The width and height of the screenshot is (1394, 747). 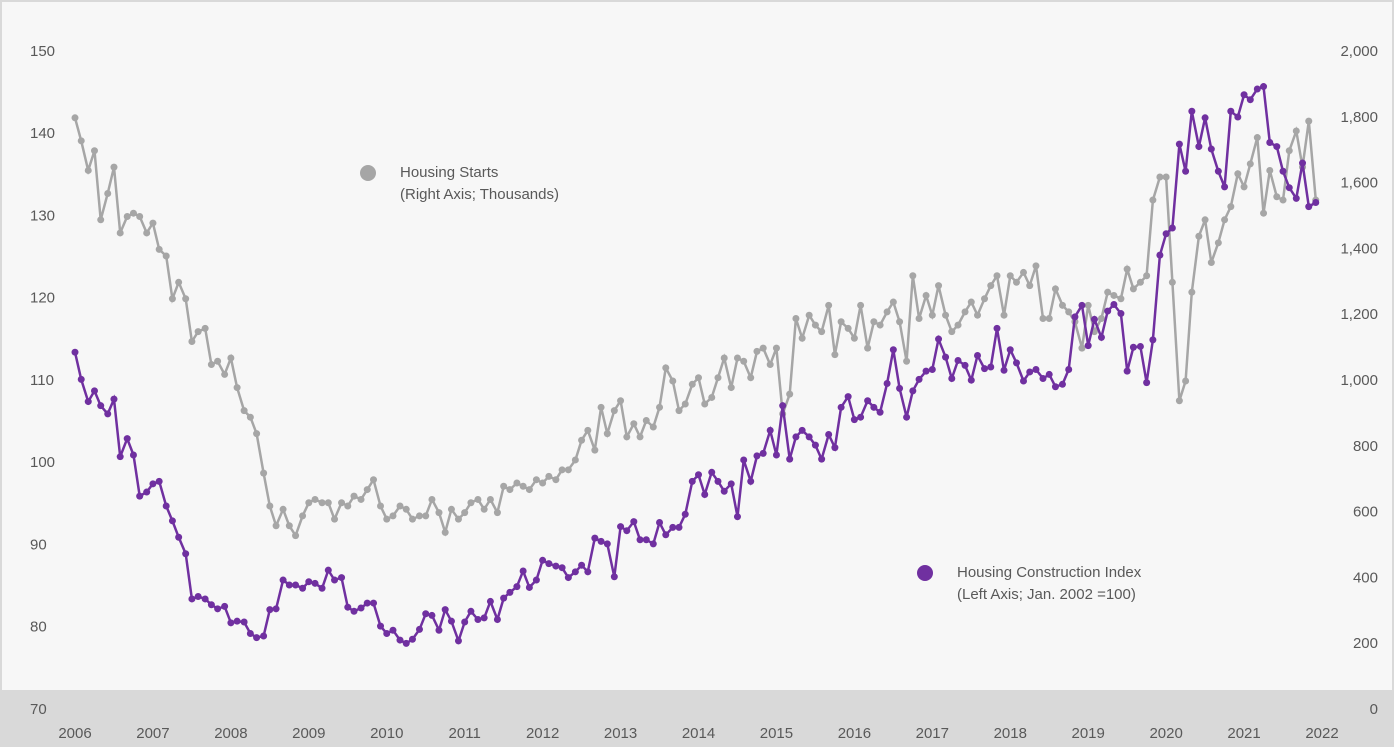 What do you see at coordinates (1321, 733) in the screenshot?
I see `x-tick-label: 2022` at bounding box center [1321, 733].